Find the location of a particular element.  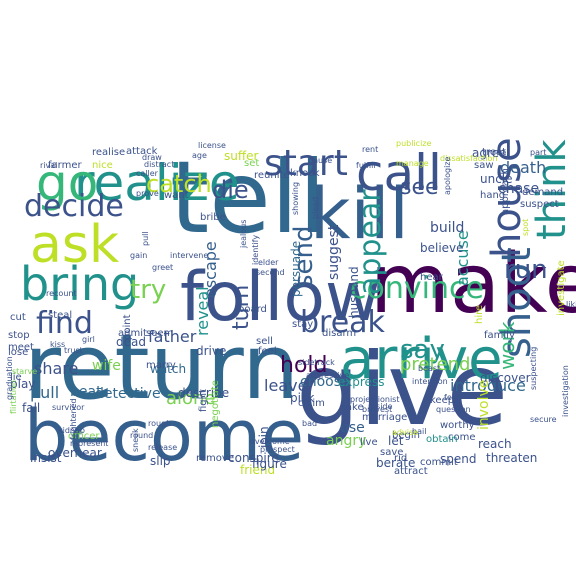

word-disarm: disarm is located at coordinates (339, 333).